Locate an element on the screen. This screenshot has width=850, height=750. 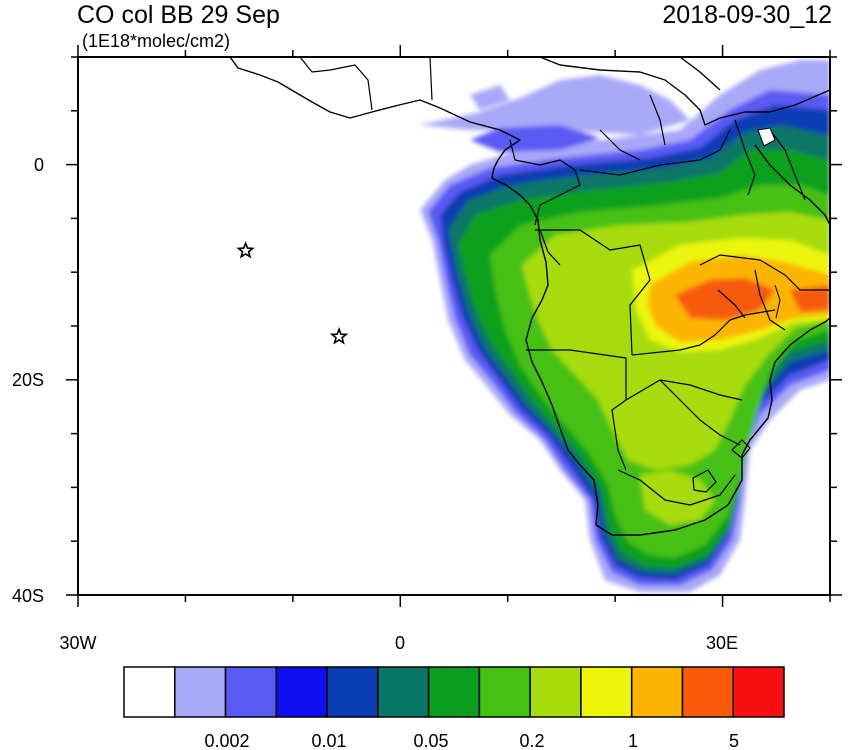
colorbar-label-5: 5 is located at coordinates (734, 740).